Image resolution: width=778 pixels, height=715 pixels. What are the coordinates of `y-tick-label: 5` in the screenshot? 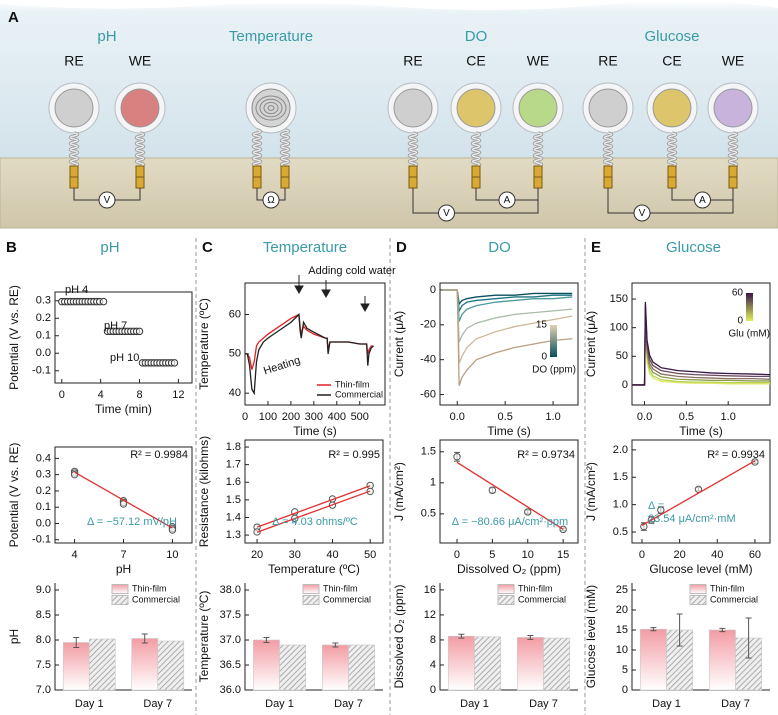 It's located at (625, 670).